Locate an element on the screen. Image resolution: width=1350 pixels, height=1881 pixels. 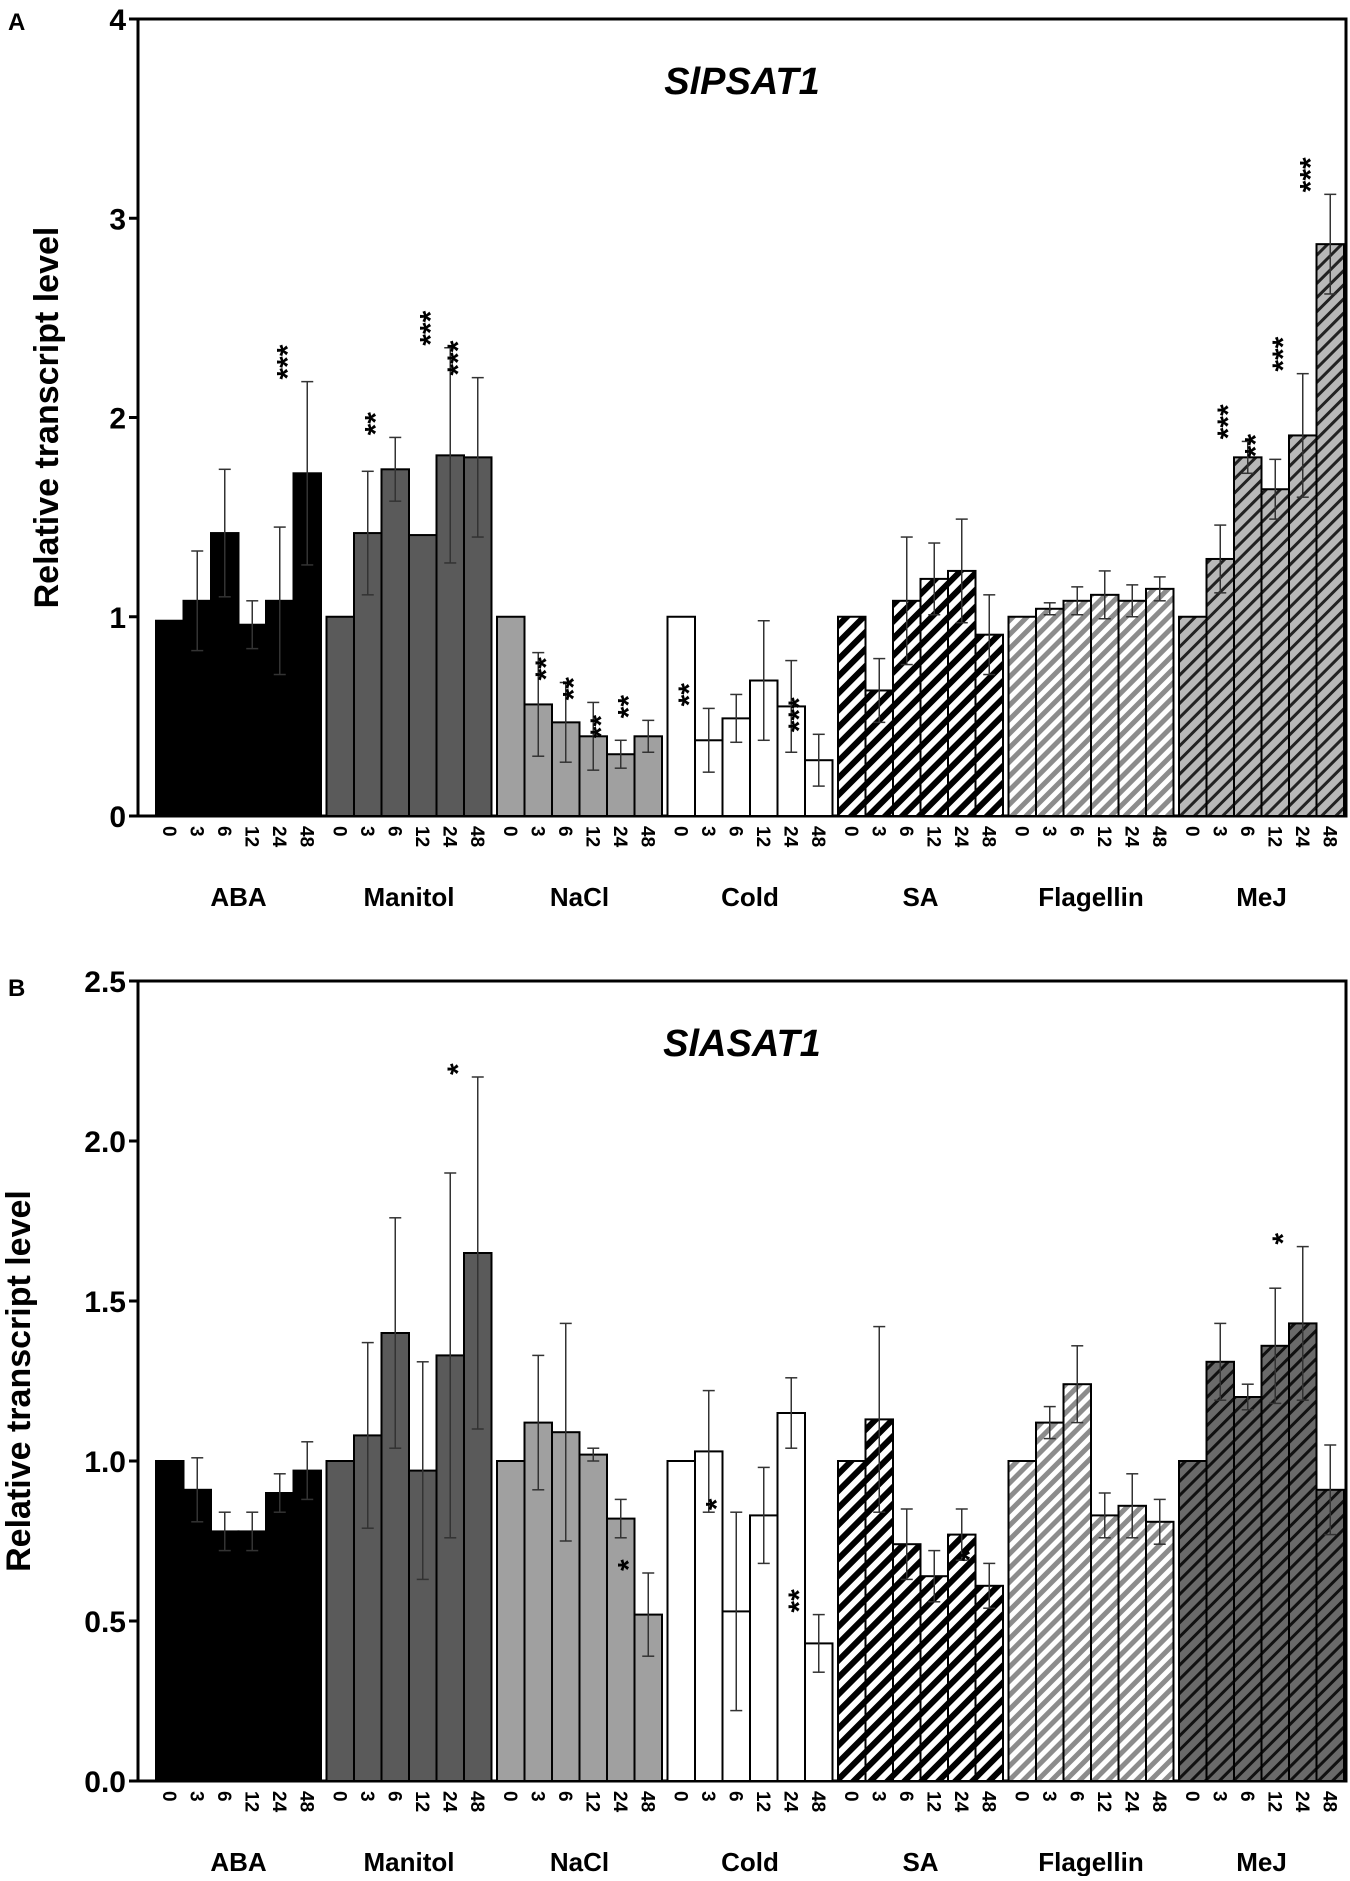
significance-label: * is located at coordinates (969, 1555).